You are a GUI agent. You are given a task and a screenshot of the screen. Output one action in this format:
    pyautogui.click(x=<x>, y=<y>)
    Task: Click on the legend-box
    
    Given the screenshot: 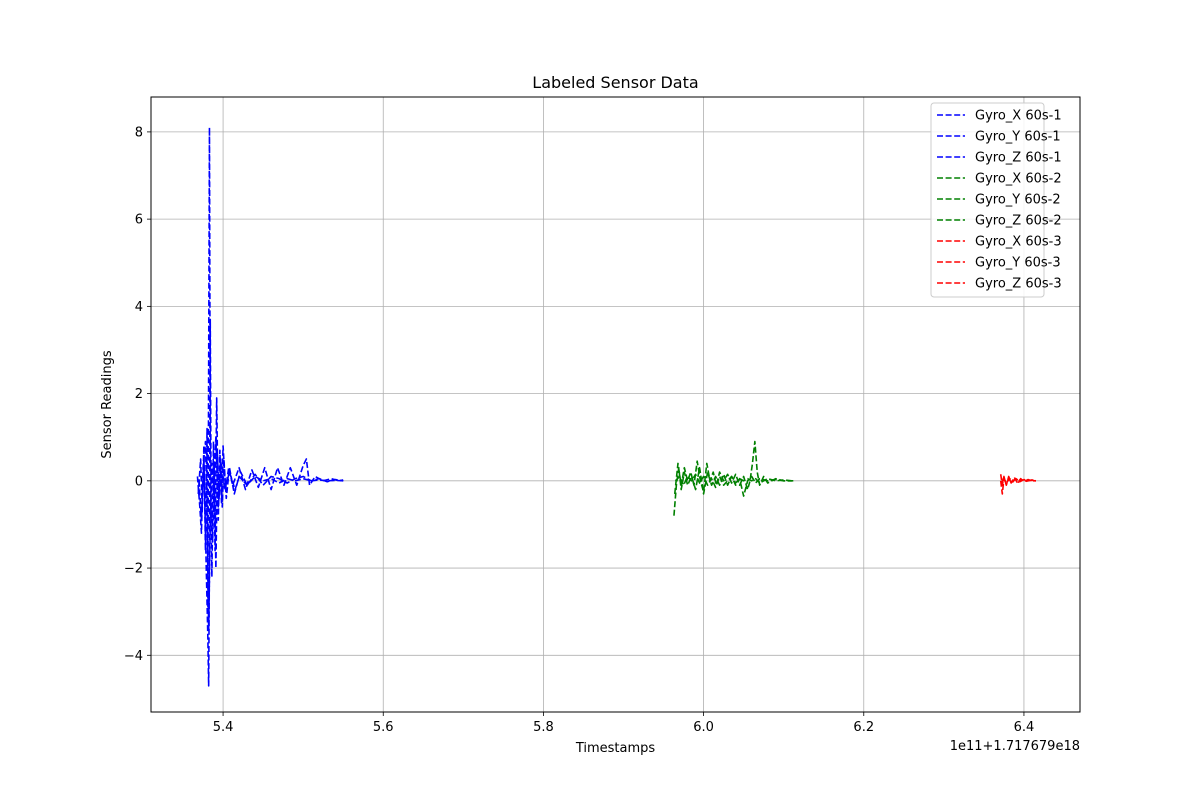 What is the action you would take?
    pyautogui.click(x=987, y=200)
    